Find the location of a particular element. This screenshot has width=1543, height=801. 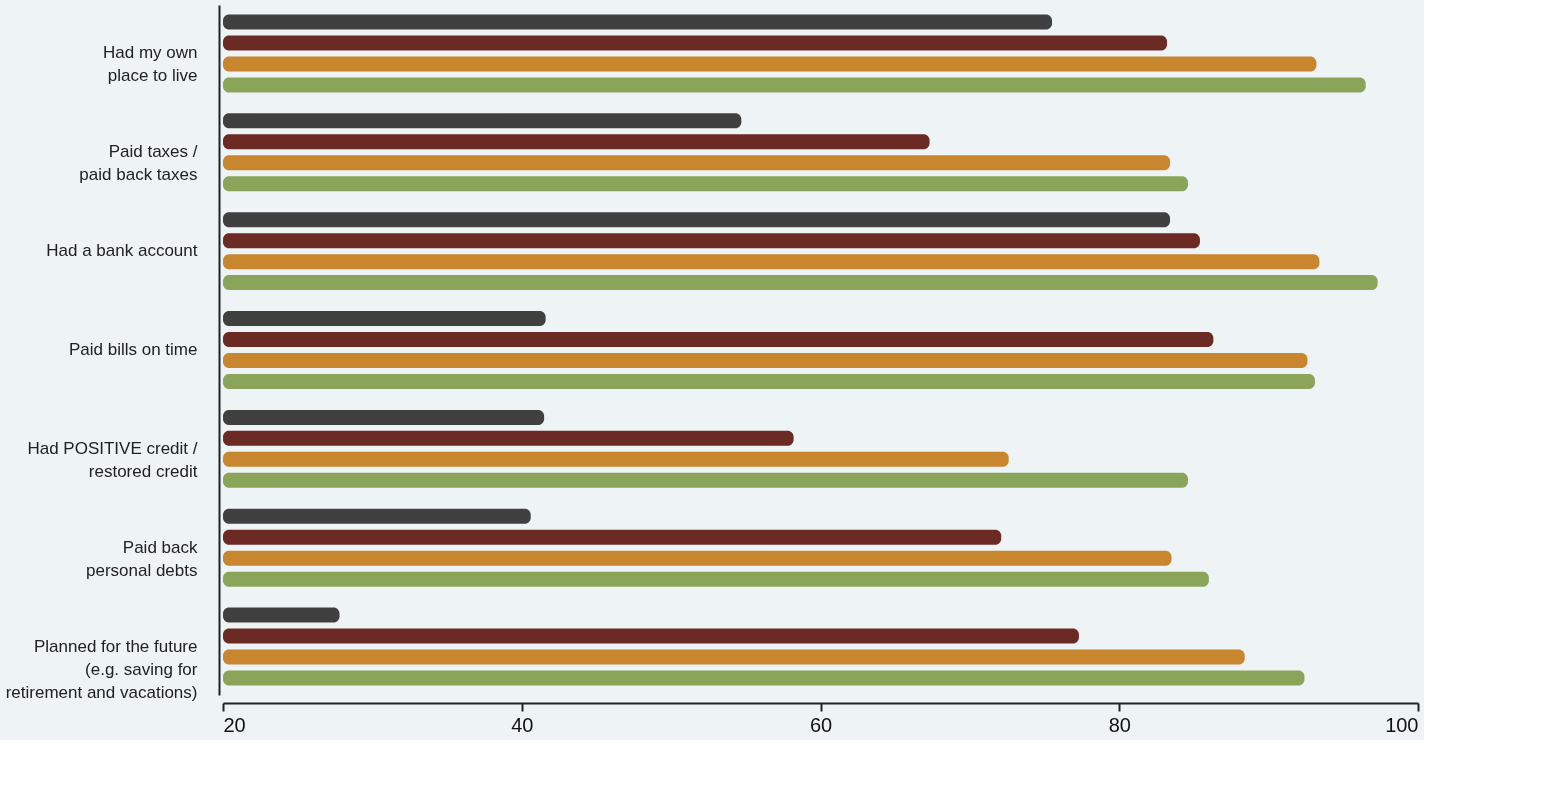

y-tick-label: Paid back personal debts is located at coordinates (141, 558).